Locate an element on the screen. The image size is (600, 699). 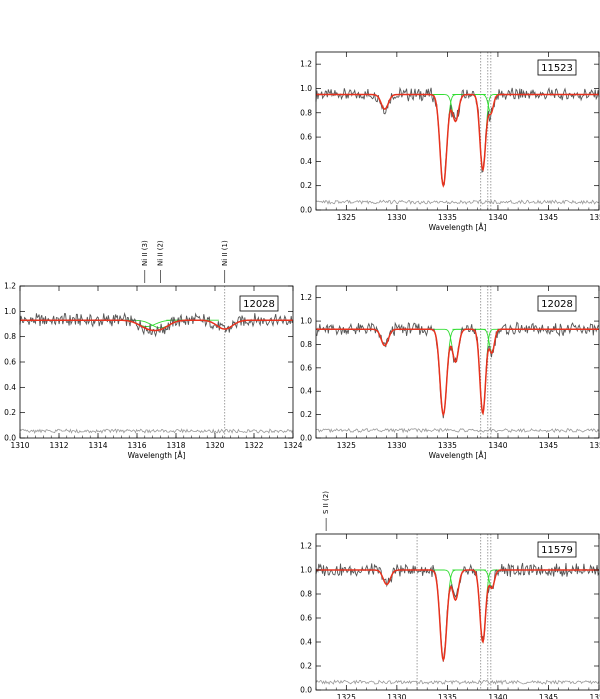
x-tick-label: 1312 is located at coordinates (58, 445).